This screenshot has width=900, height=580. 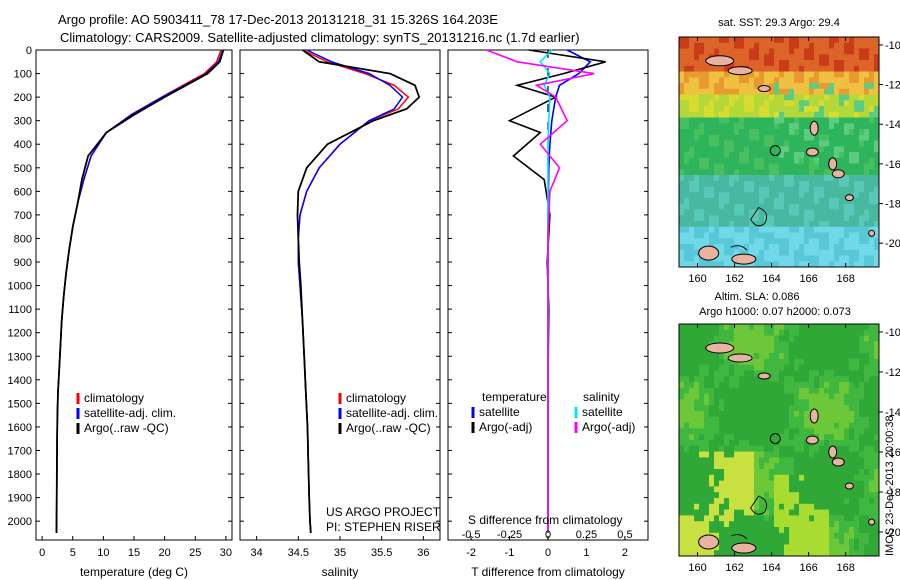 I want to click on reef-outline, so click(x=739, y=537).